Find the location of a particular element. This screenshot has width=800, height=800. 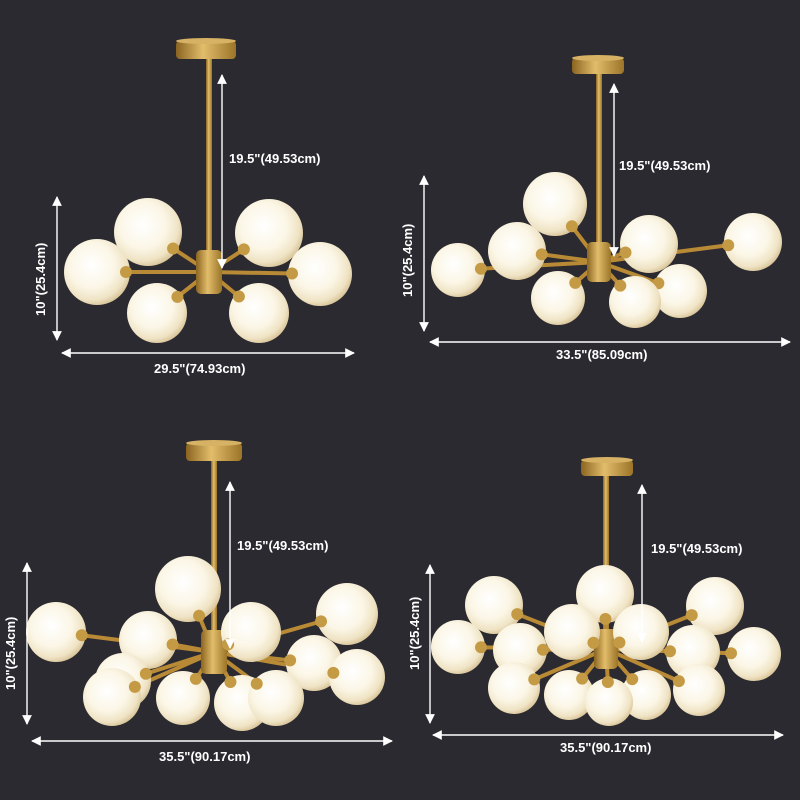

panel-4-height-label: 10"(25.4cm) is located at coordinates (414, 633).